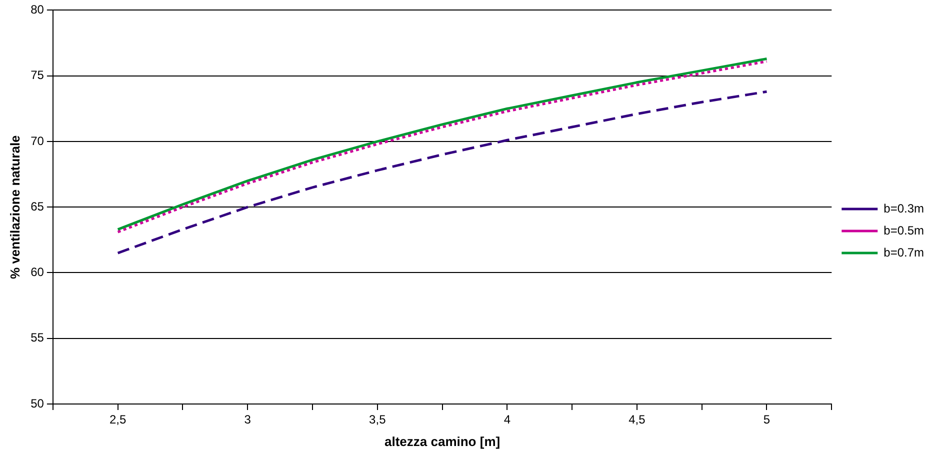 This screenshot has width=944, height=458. What do you see at coordinates (118, 419) in the screenshot?
I see `x-tick-label: 2,5` at bounding box center [118, 419].